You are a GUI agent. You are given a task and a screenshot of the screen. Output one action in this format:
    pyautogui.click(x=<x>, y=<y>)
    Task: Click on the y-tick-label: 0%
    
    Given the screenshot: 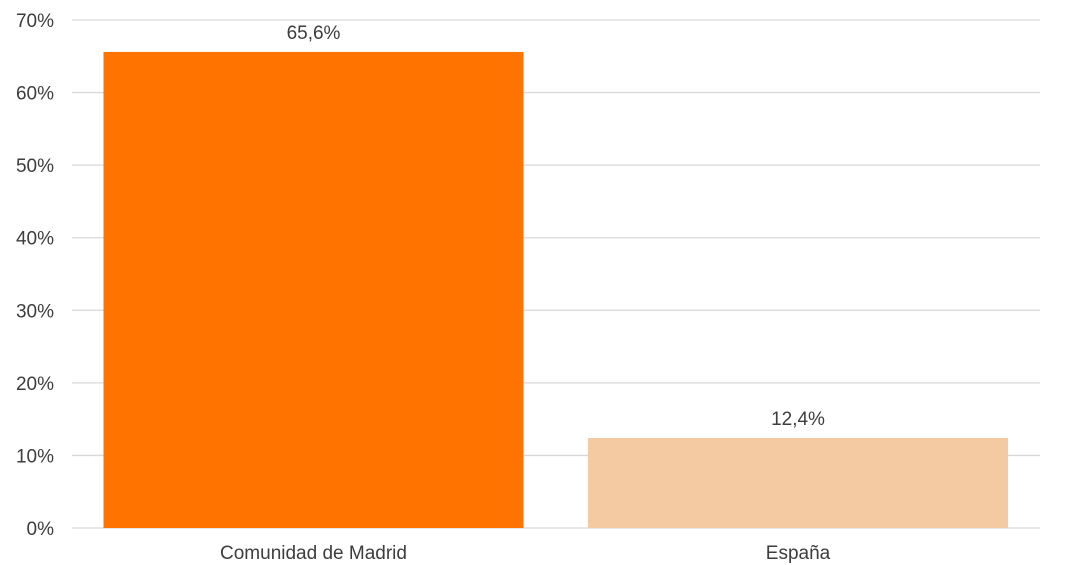 What is the action you would take?
    pyautogui.click(x=41, y=529)
    